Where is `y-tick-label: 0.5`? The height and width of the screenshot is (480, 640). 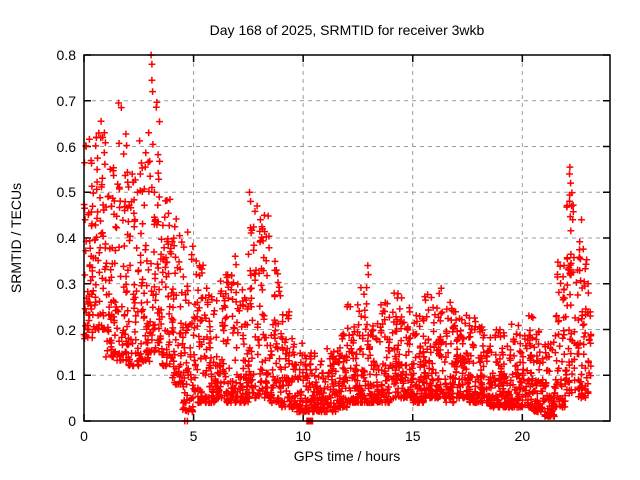
y-tick-label: 0.5 is located at coordinates (66, 192).